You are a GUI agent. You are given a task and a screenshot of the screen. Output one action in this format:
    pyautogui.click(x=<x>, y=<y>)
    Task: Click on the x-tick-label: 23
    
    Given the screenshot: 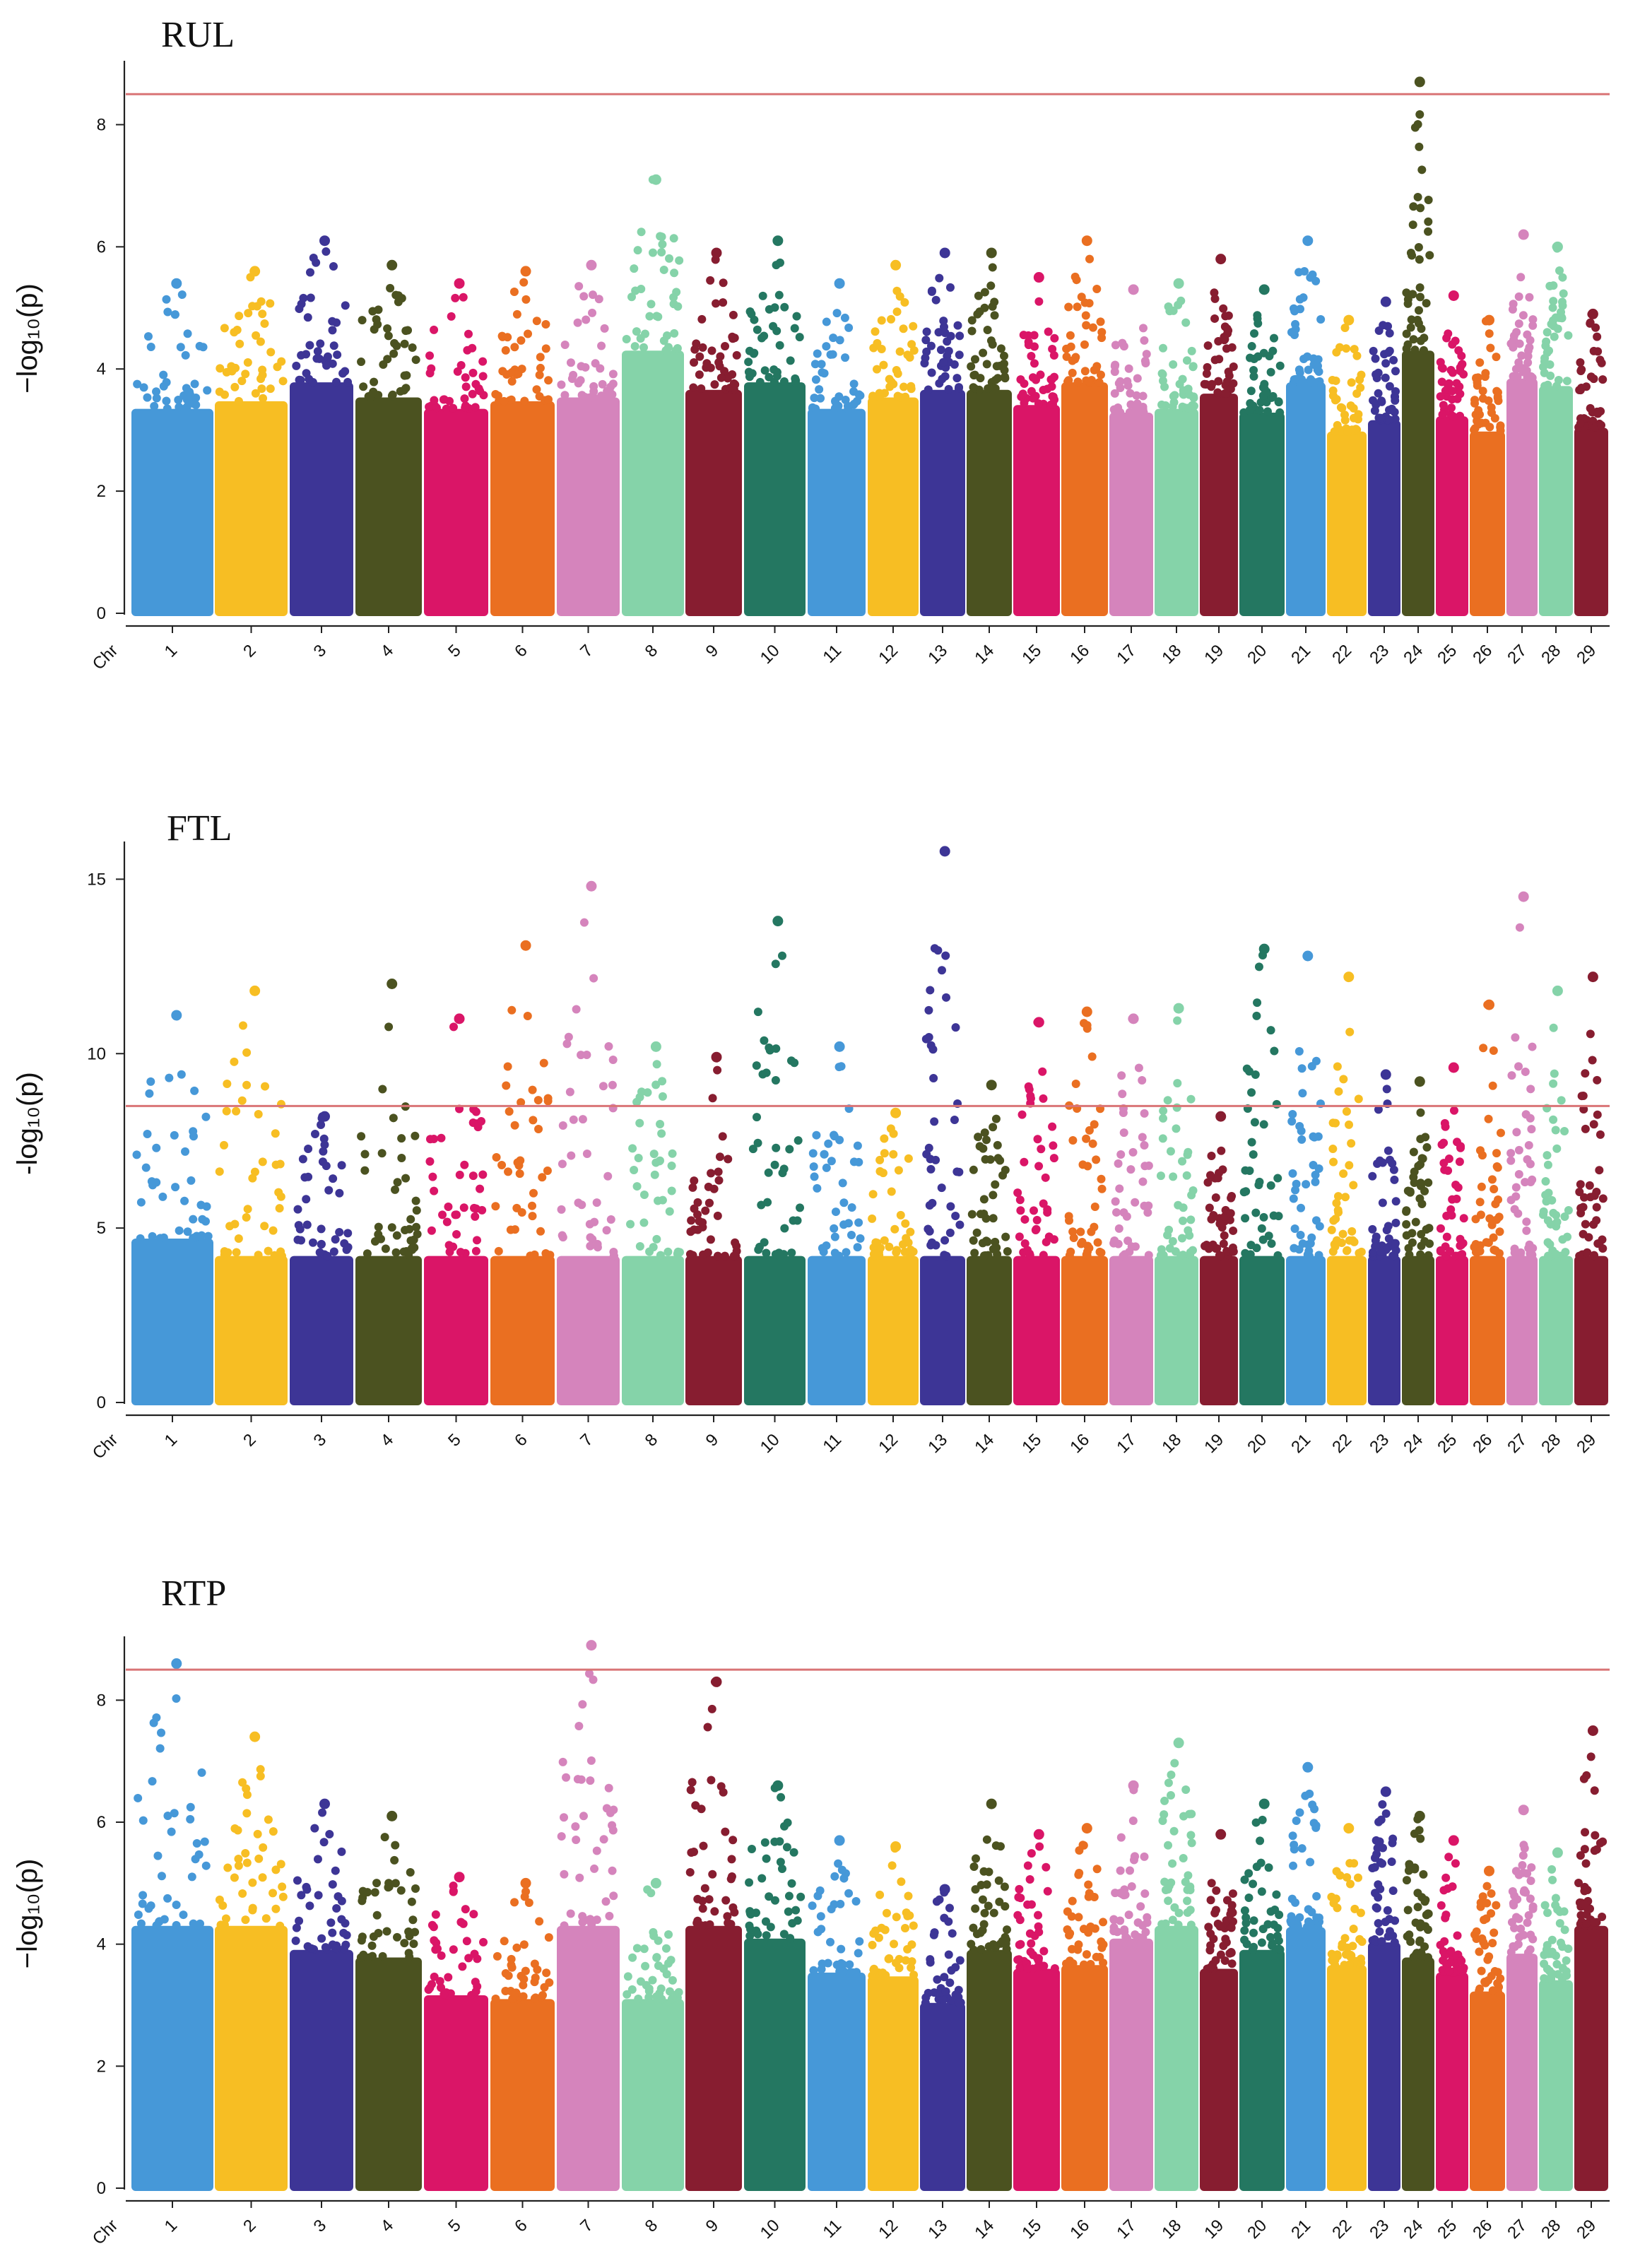 What is the action you would take?
    pyautogui.click(x=1379, y=2229)
    